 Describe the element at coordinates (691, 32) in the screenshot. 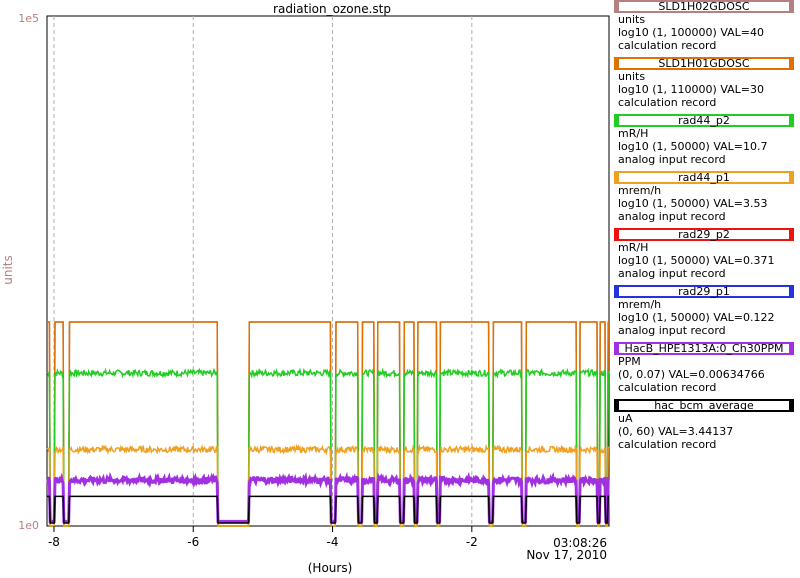

I see `legend-range: log10 (1, 100000) VAL=40` at that location.